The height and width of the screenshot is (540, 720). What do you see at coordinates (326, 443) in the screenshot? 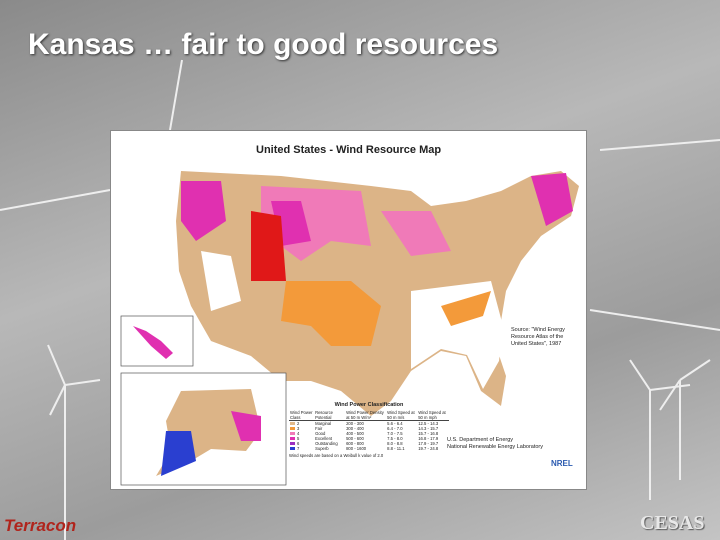
I see `cell-text: Outstanding` at bounding box center [326, 443].